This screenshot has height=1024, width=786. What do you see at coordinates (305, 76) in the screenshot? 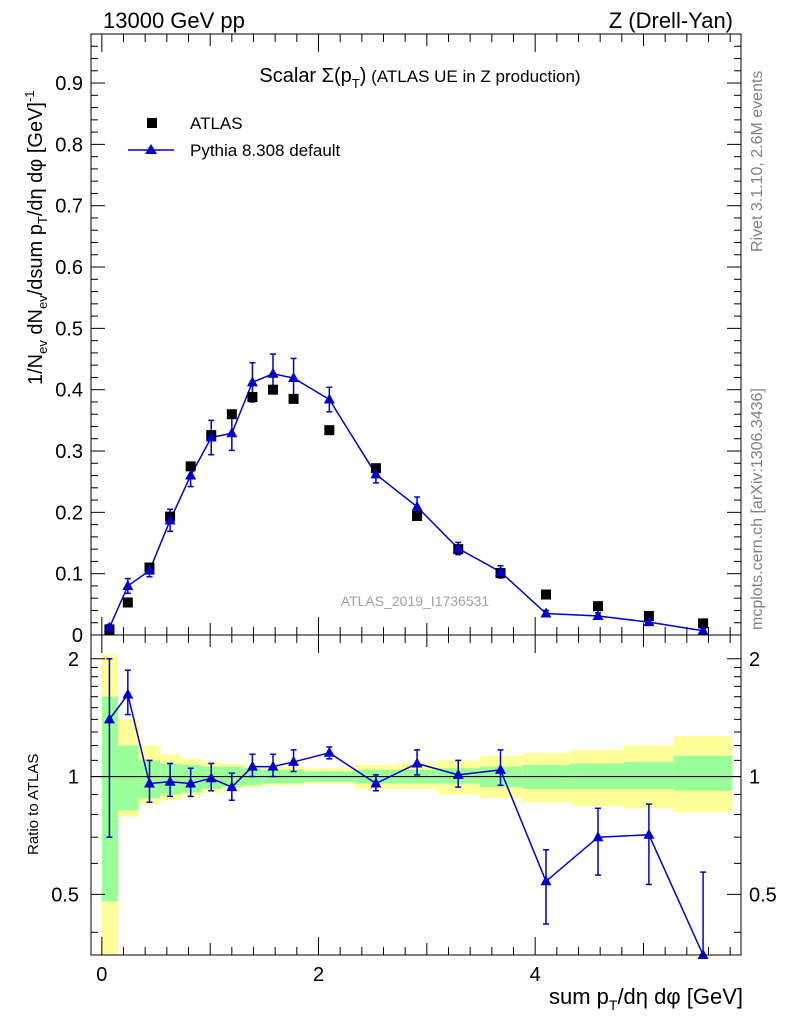
I see `plot-title-main: Scalar Σ(p` at bounding box center [305, 76].